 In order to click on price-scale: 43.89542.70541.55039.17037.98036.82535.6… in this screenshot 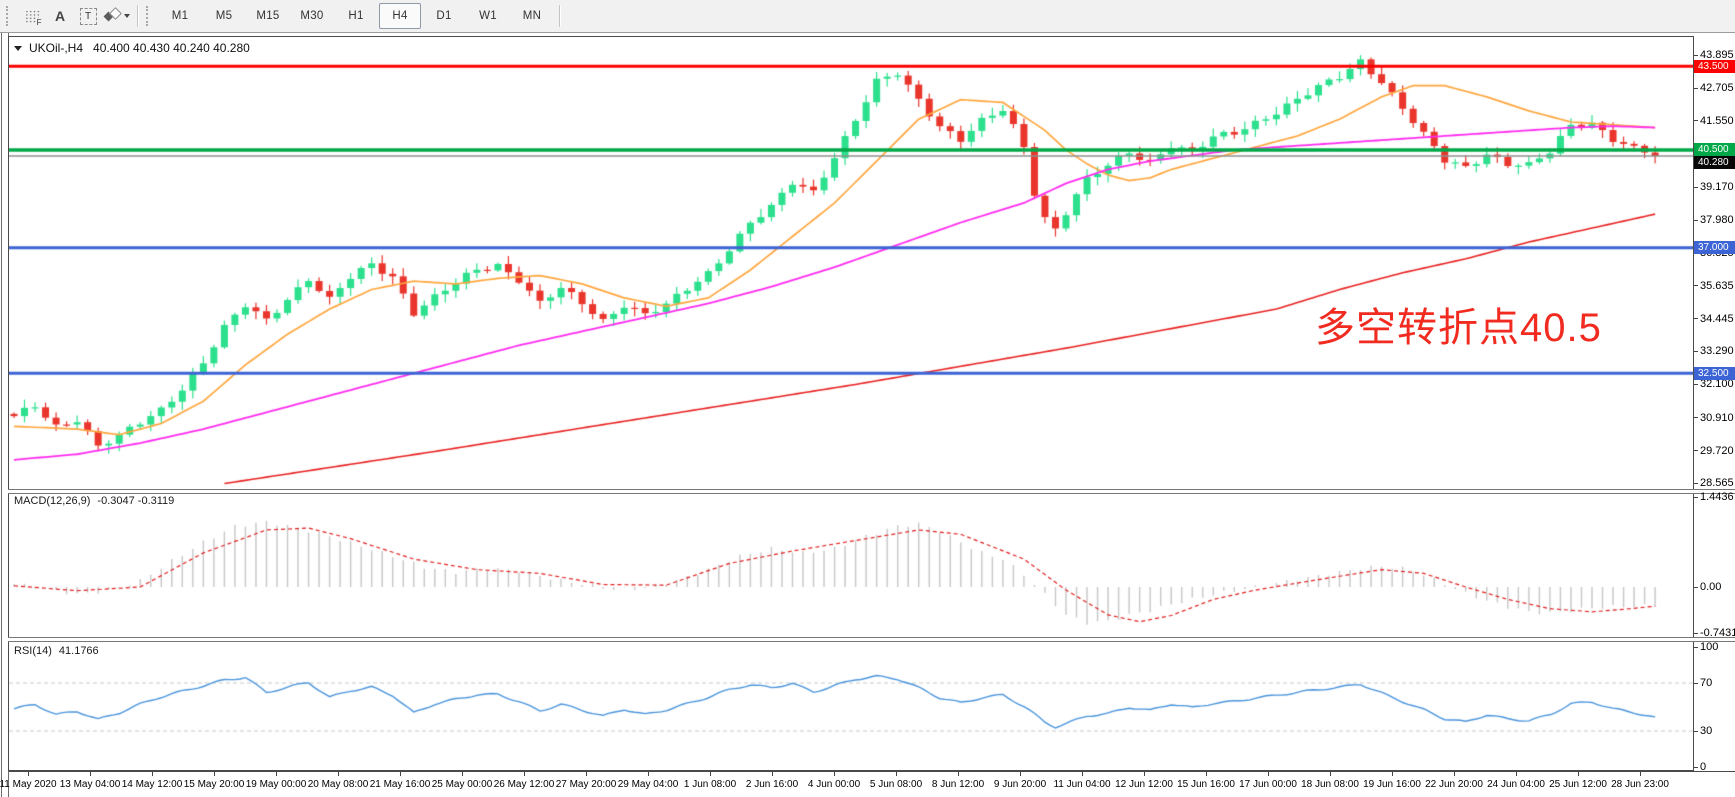, I will do `click(1714, 404)`.